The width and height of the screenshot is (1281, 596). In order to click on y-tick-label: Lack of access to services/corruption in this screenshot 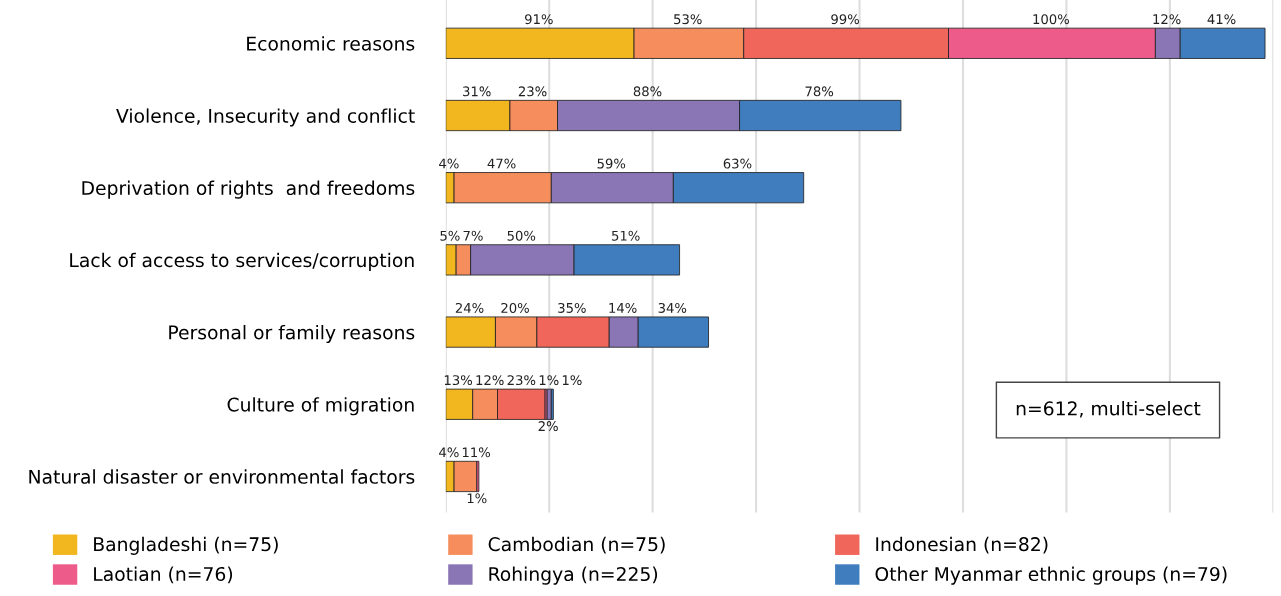, I will do `click(242, 261)`.